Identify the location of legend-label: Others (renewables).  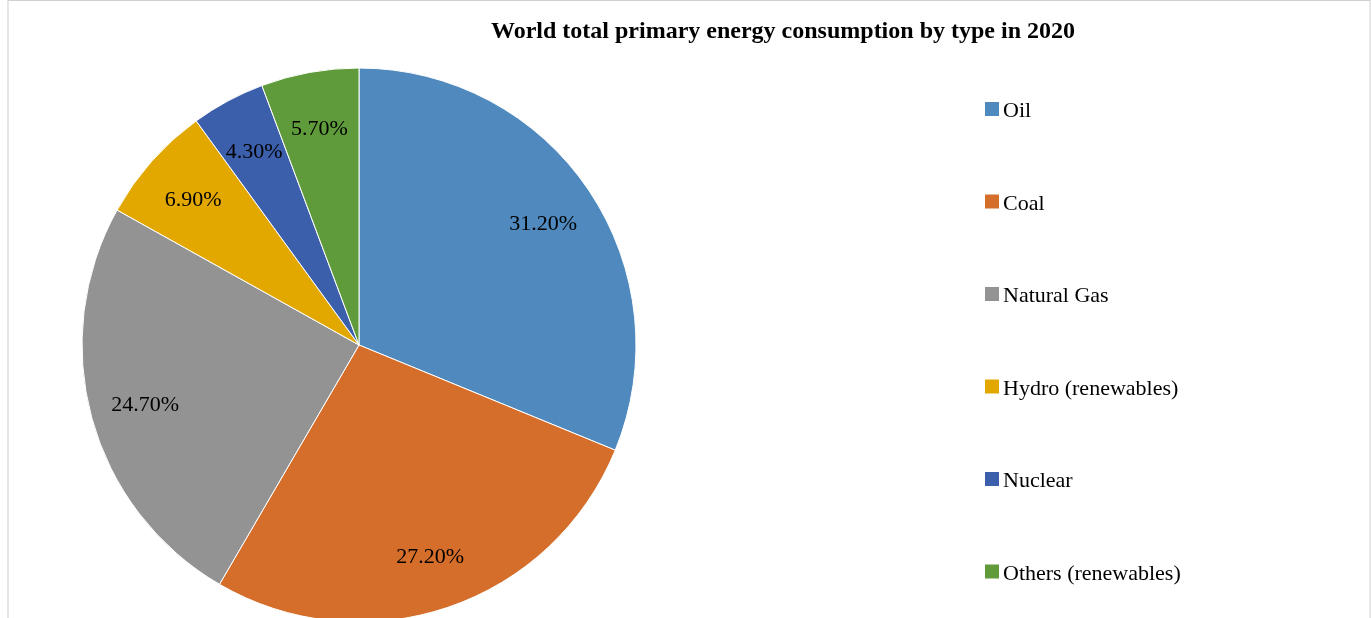
(1092, 572).